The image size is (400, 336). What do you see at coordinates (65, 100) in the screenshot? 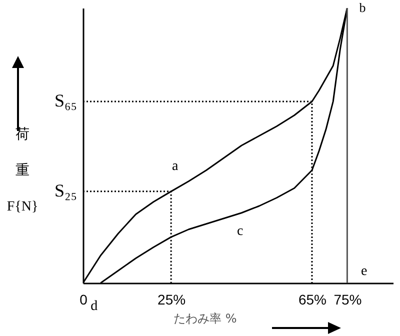
I see `annotation: S₆₅` at bounding box center [65, 100].